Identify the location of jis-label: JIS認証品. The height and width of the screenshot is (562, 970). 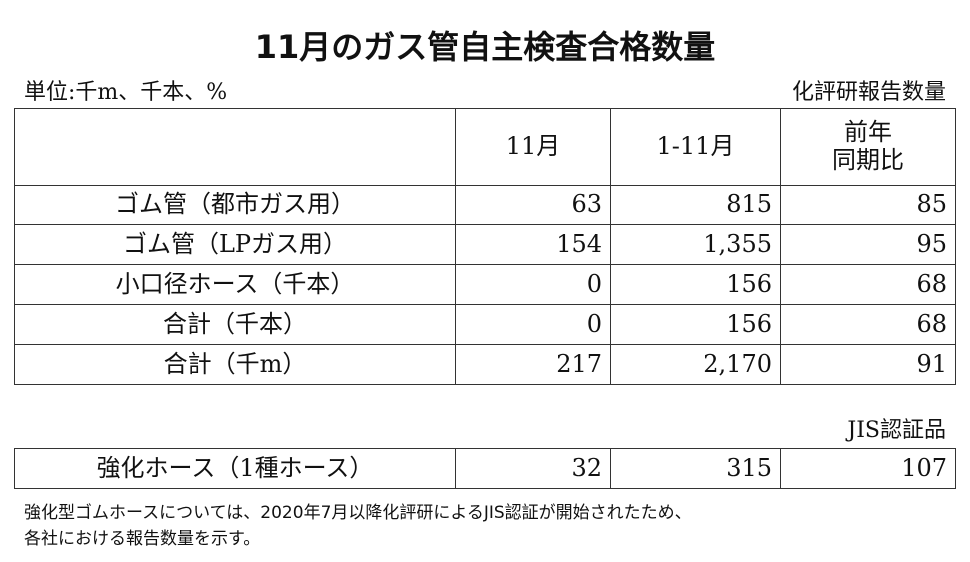
(896, 430).